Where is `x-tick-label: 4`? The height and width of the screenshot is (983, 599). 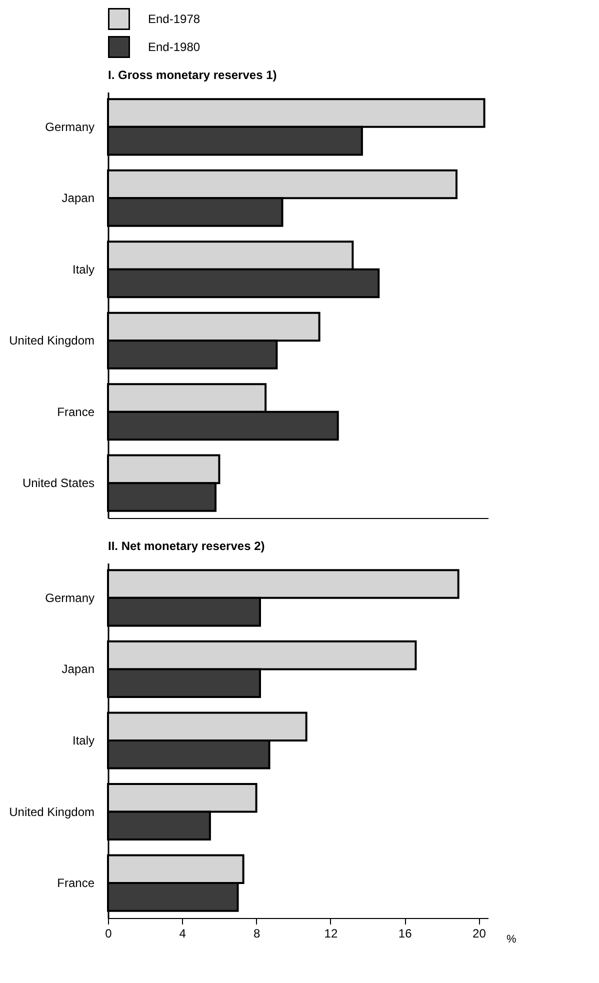 x-tick-label: 4 is located at coordinates (182, 933).